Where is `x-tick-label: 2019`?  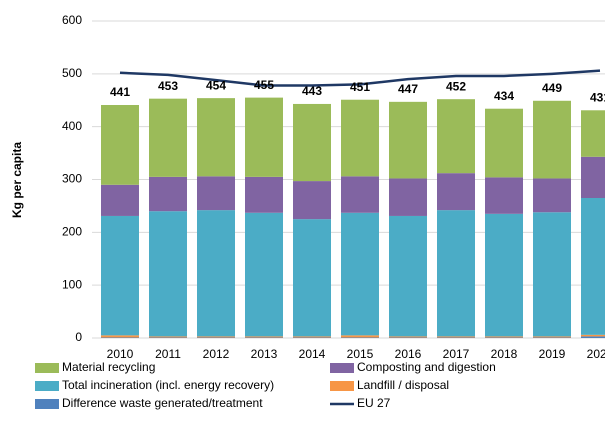 x-tick-label: 2019 is located at coordinates (552, 354).